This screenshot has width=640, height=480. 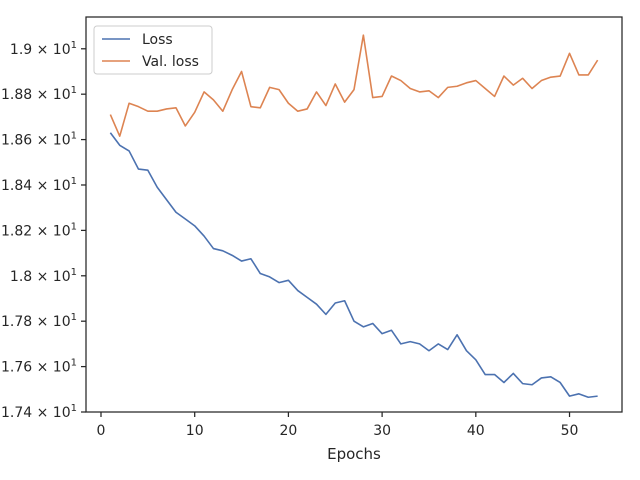 I want to click on y-tick-label: 1.74 × 10¹, so click(x=39, y=412).